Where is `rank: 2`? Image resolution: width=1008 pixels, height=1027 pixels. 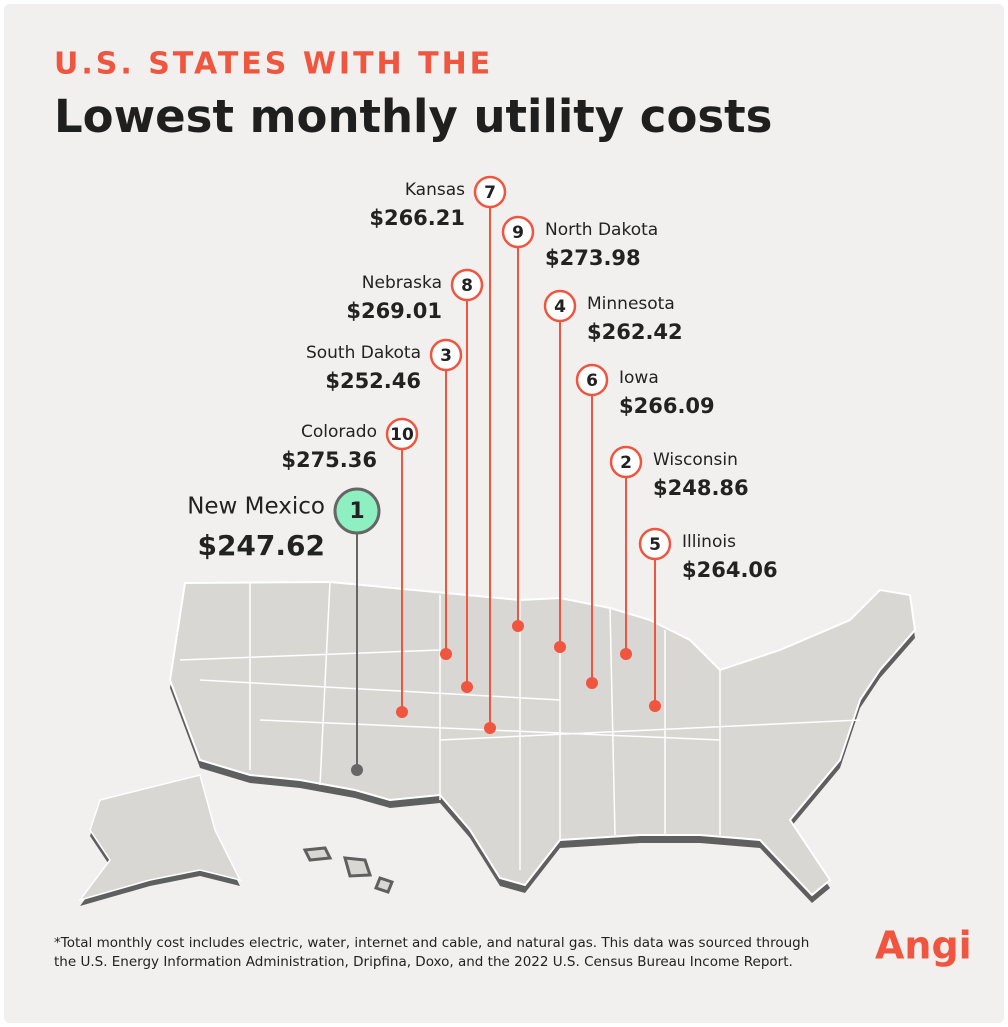 rank: 2 is located at coordinates (626, 463).